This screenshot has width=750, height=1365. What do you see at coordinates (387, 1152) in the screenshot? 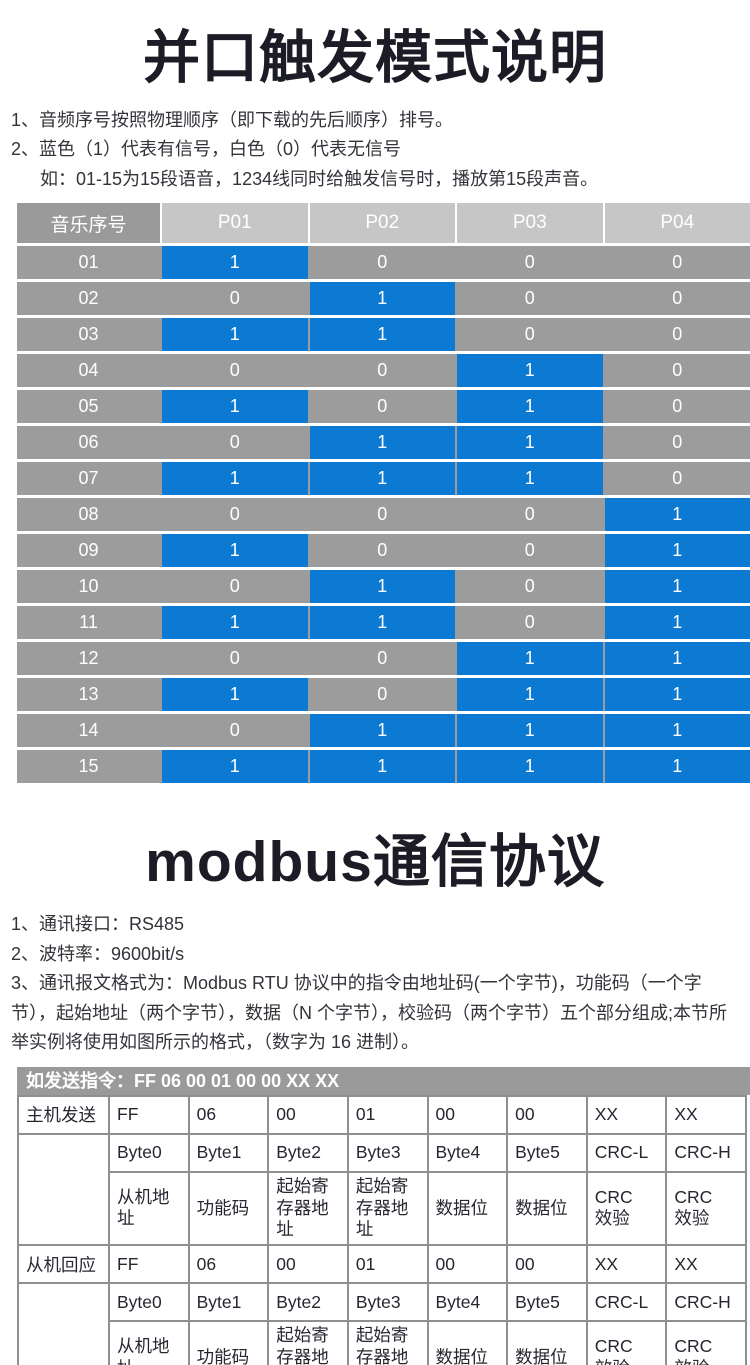
I see `byte-name-cell: Byte3` at bounding box center [387, 1152].